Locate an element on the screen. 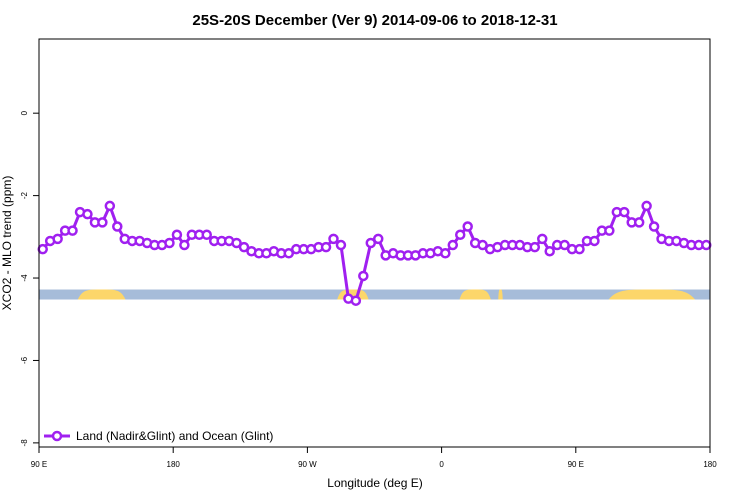  x-axis-label: Longitude (deg E) is located at coordinates (374, 483).